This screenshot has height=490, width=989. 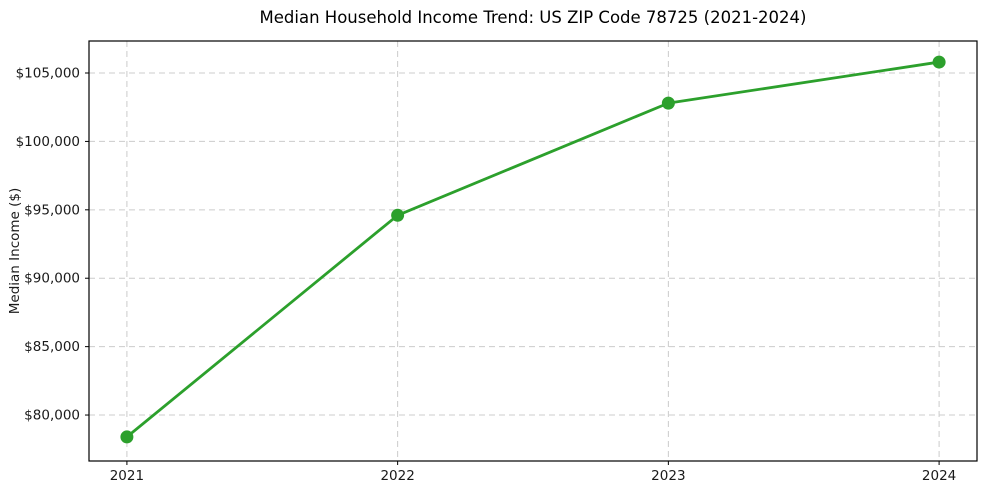 I want to click on x-tick-label: 2022, so click(x=397, y=476).